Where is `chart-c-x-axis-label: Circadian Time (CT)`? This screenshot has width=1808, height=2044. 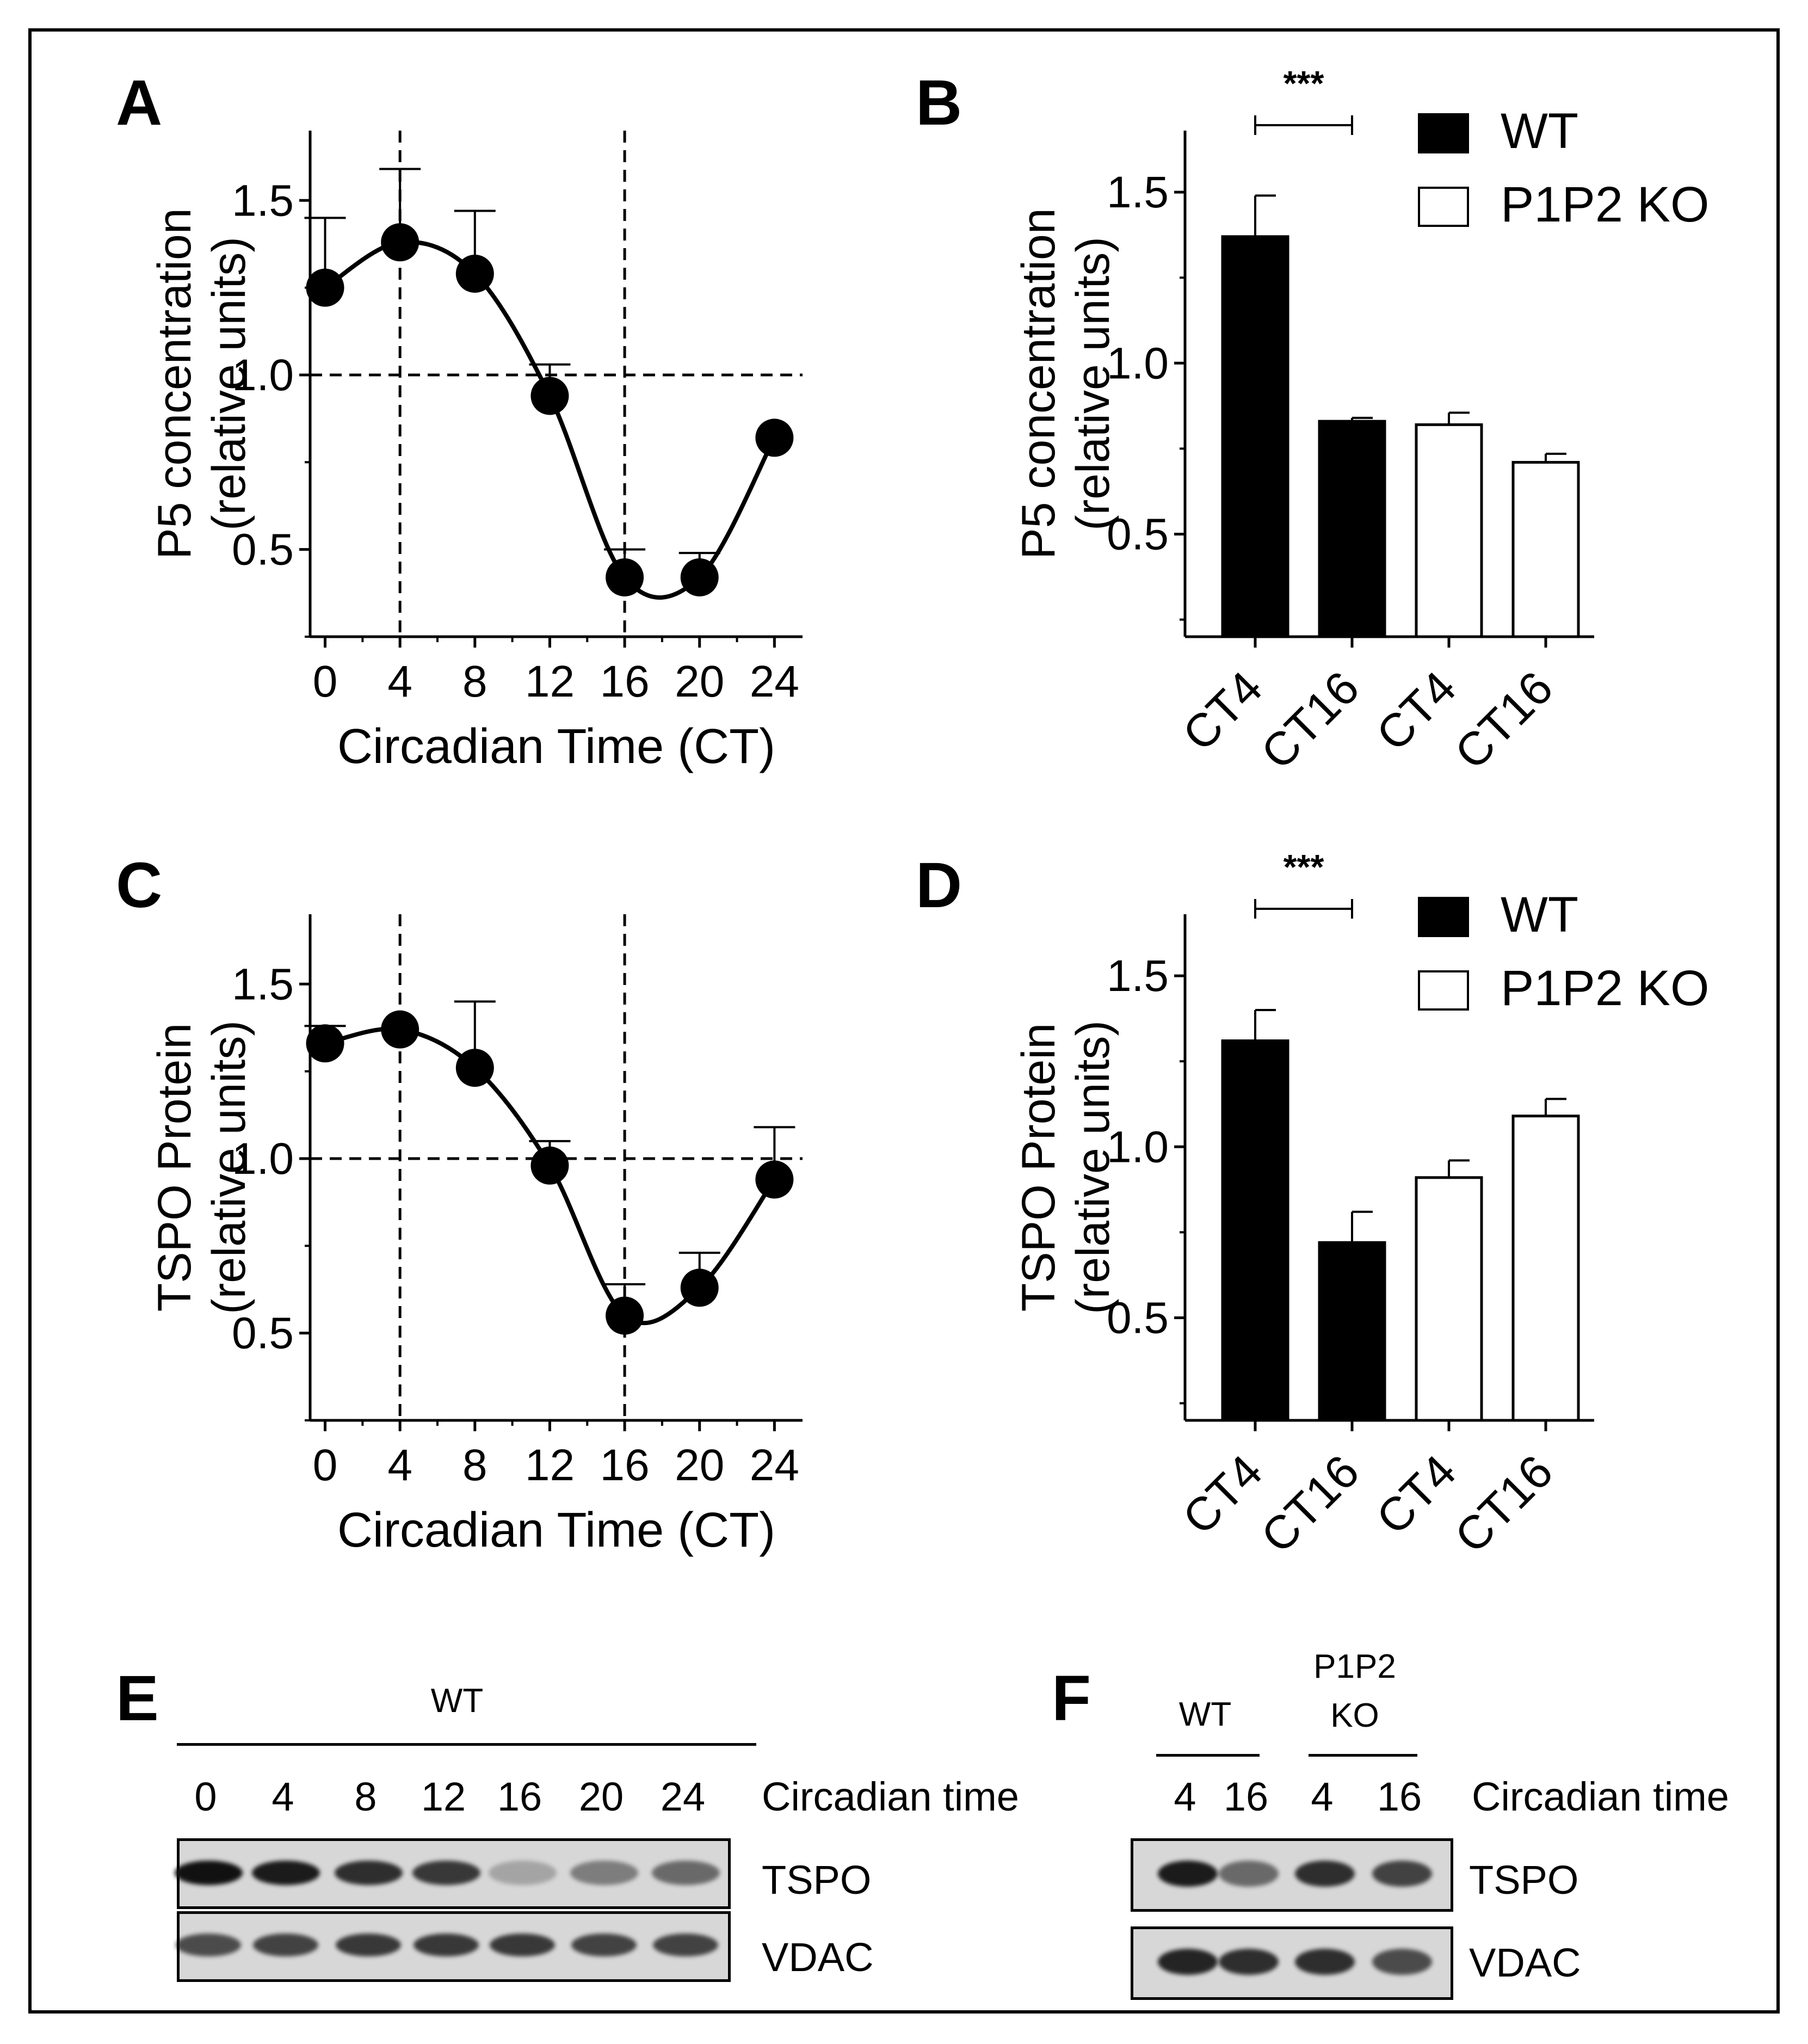
chart-c-x-axis-label: Circadian Time (CT) is located at coordinates (556, 1530).